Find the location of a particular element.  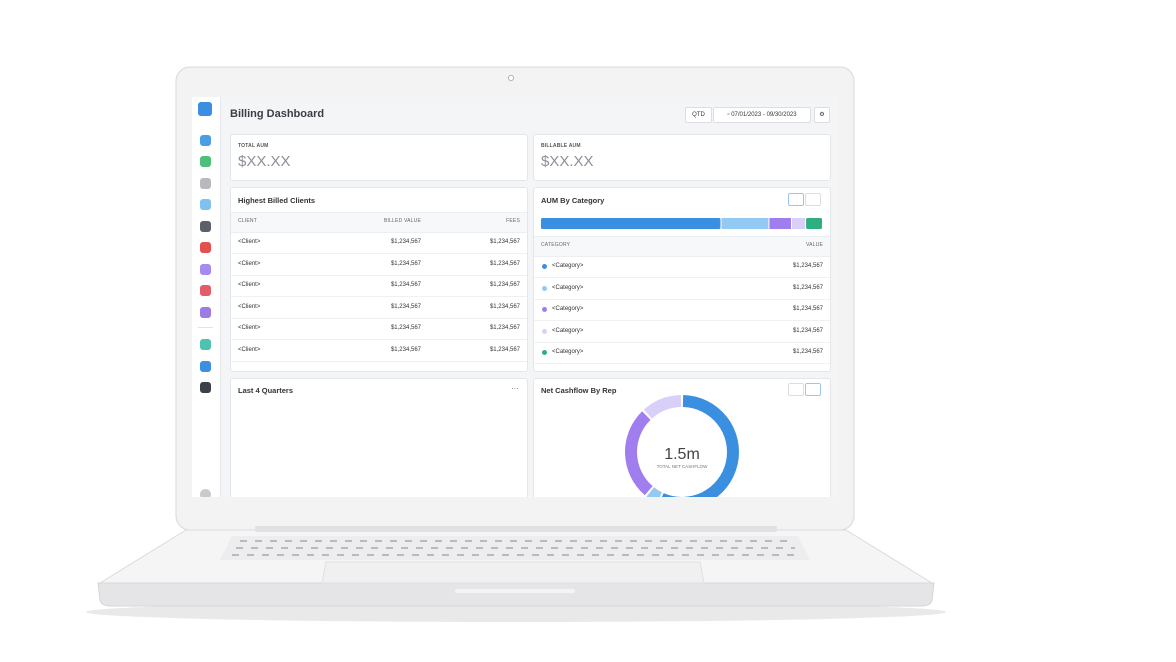

card-title: AUM By Category is located at coordinates (573, 200).